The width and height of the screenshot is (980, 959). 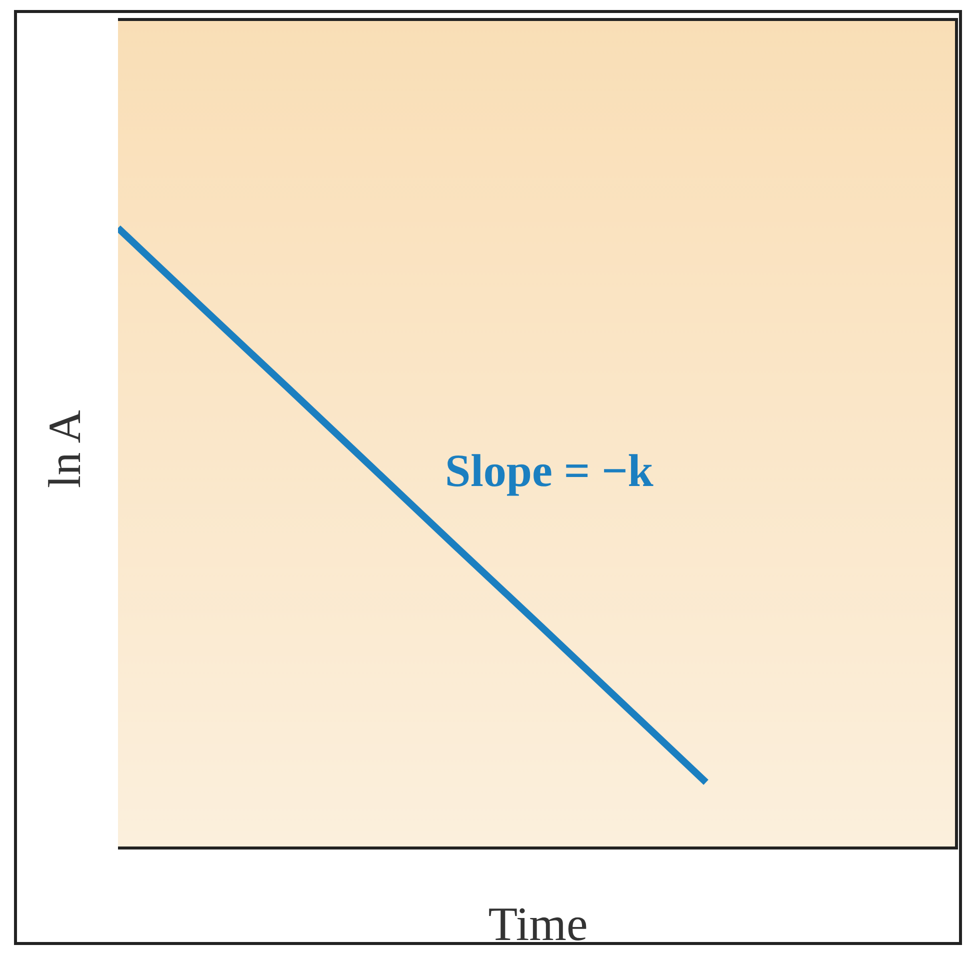 What do you see at coordinates (538, 924) in the screenshot?
I see `x-axis-title: Time` at bounding box center [538, 924].